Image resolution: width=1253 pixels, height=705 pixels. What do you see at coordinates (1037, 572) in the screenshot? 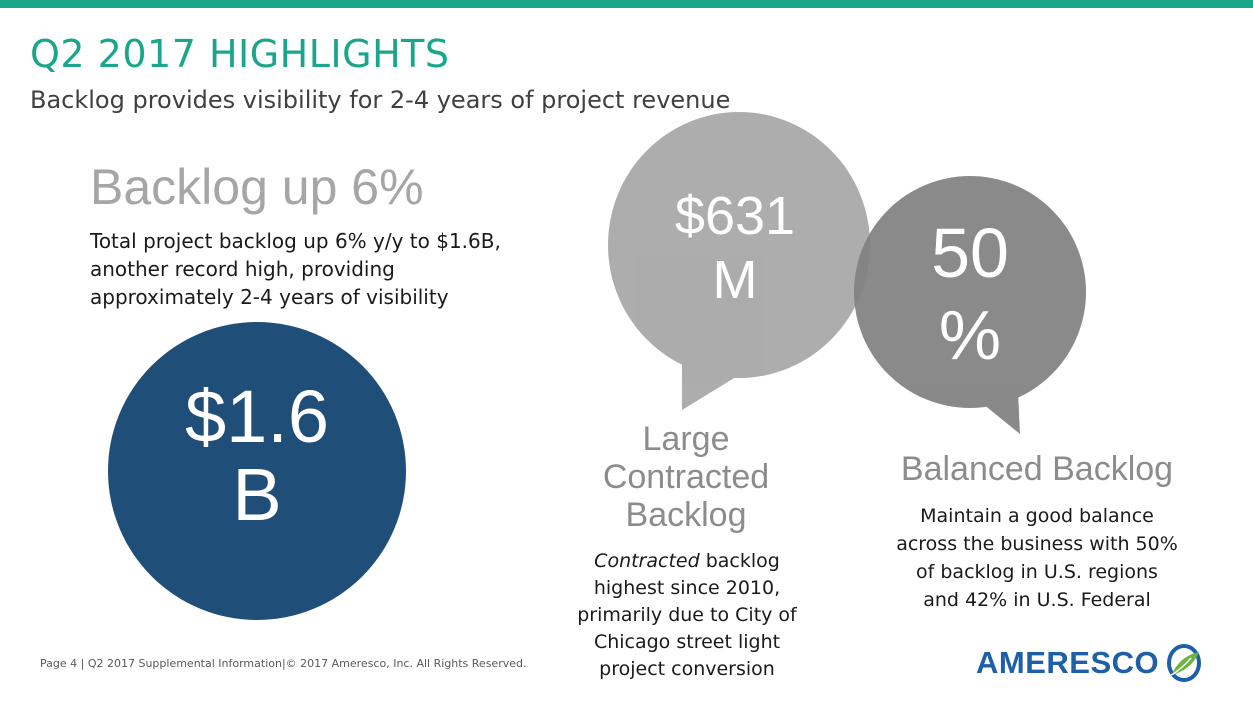
I see `description-line: of backlog in U.S. regions` at bounding box center [1037, 572].